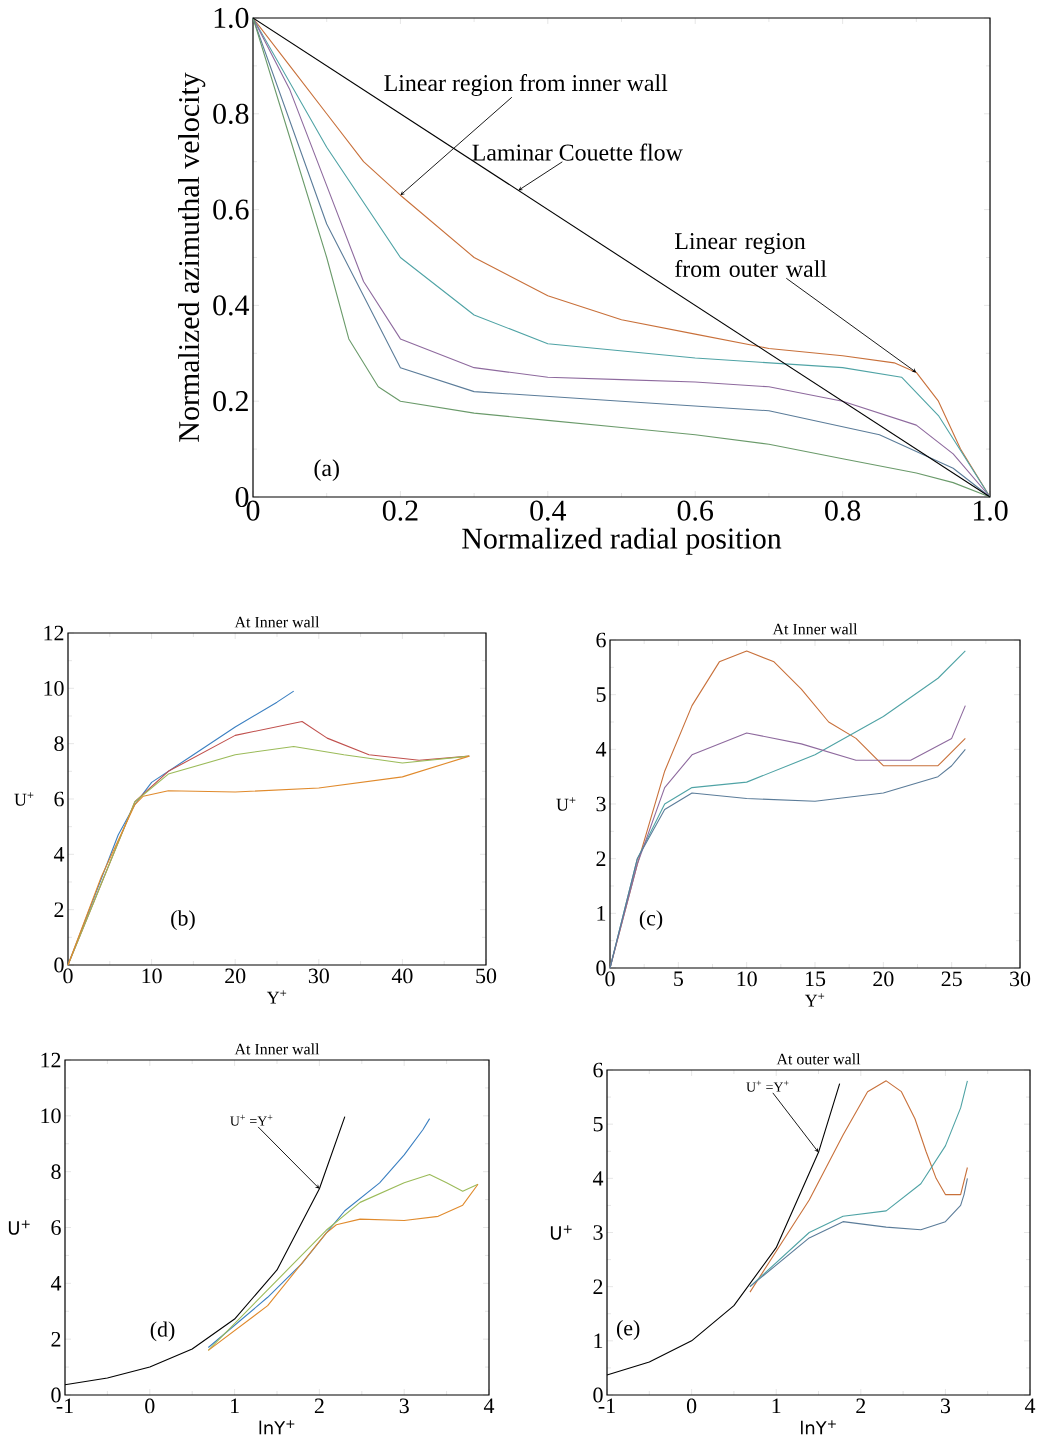 The image size is (1037, 1456). What do you see at coordinates (231, 18) in the screenshot?
I see `y-tick-label: 1.0` at bounding box center [231, 18].